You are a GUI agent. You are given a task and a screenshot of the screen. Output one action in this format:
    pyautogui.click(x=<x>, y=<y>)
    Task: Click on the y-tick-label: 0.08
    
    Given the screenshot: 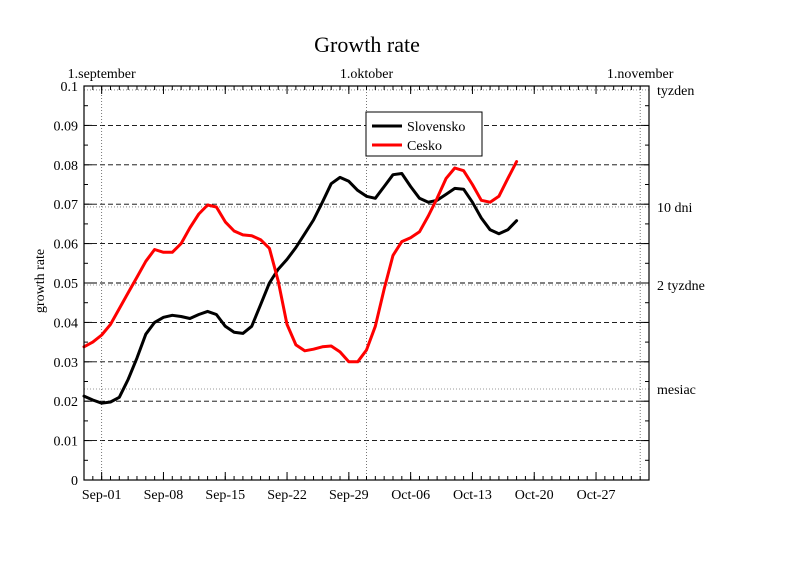 What is the action you would take?
    pyautogui.click(x=66, y=166)
    